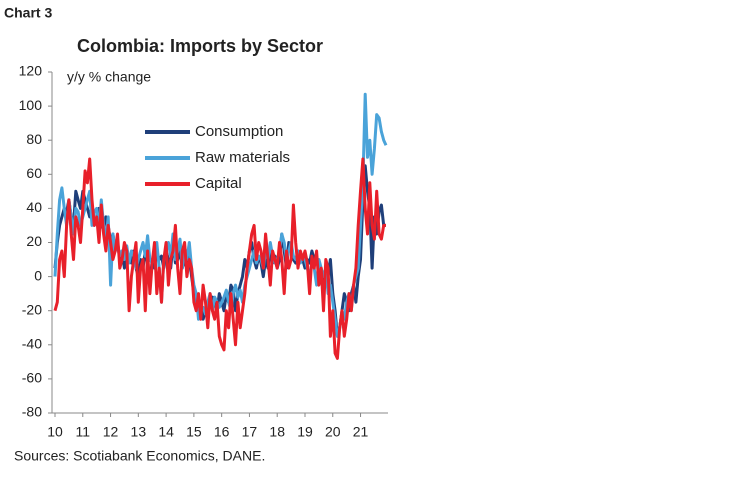  I want to click on x-tick-label: 17, so click(250, 432).